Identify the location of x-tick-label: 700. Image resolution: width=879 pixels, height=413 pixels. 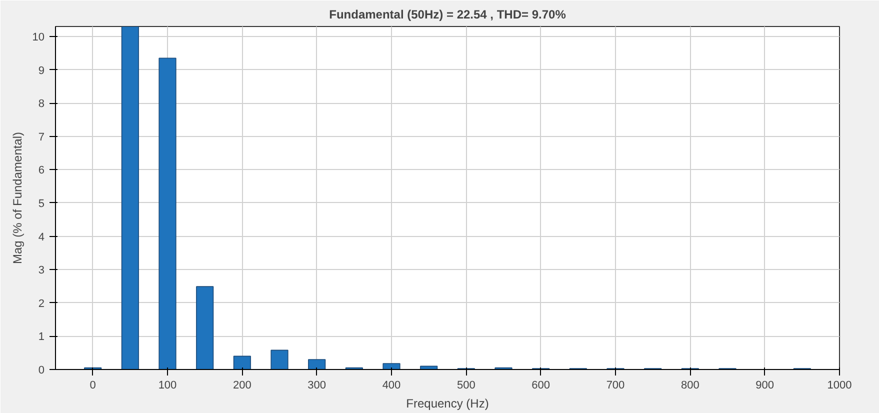
(615, 386).